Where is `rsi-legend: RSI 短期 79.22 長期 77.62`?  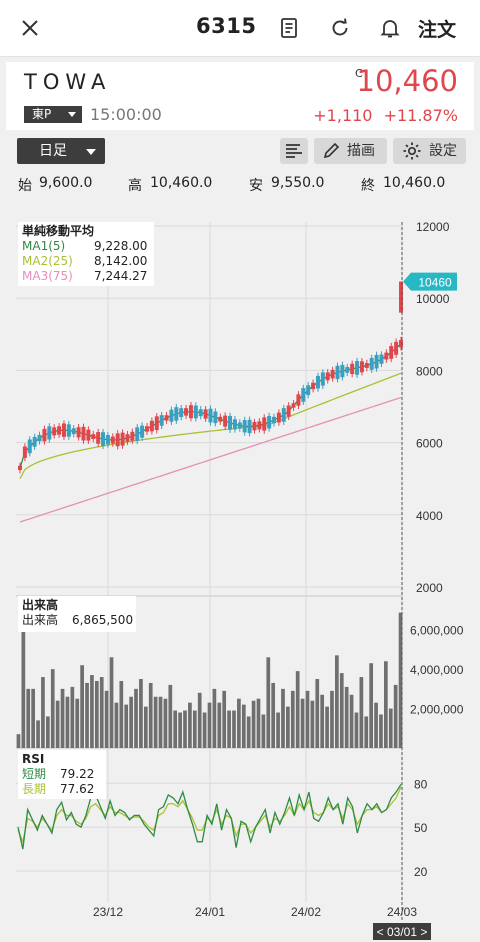
rsi-legend: RSI 短期 79.22 長期 77.62 is located at coordinates (62, 774).